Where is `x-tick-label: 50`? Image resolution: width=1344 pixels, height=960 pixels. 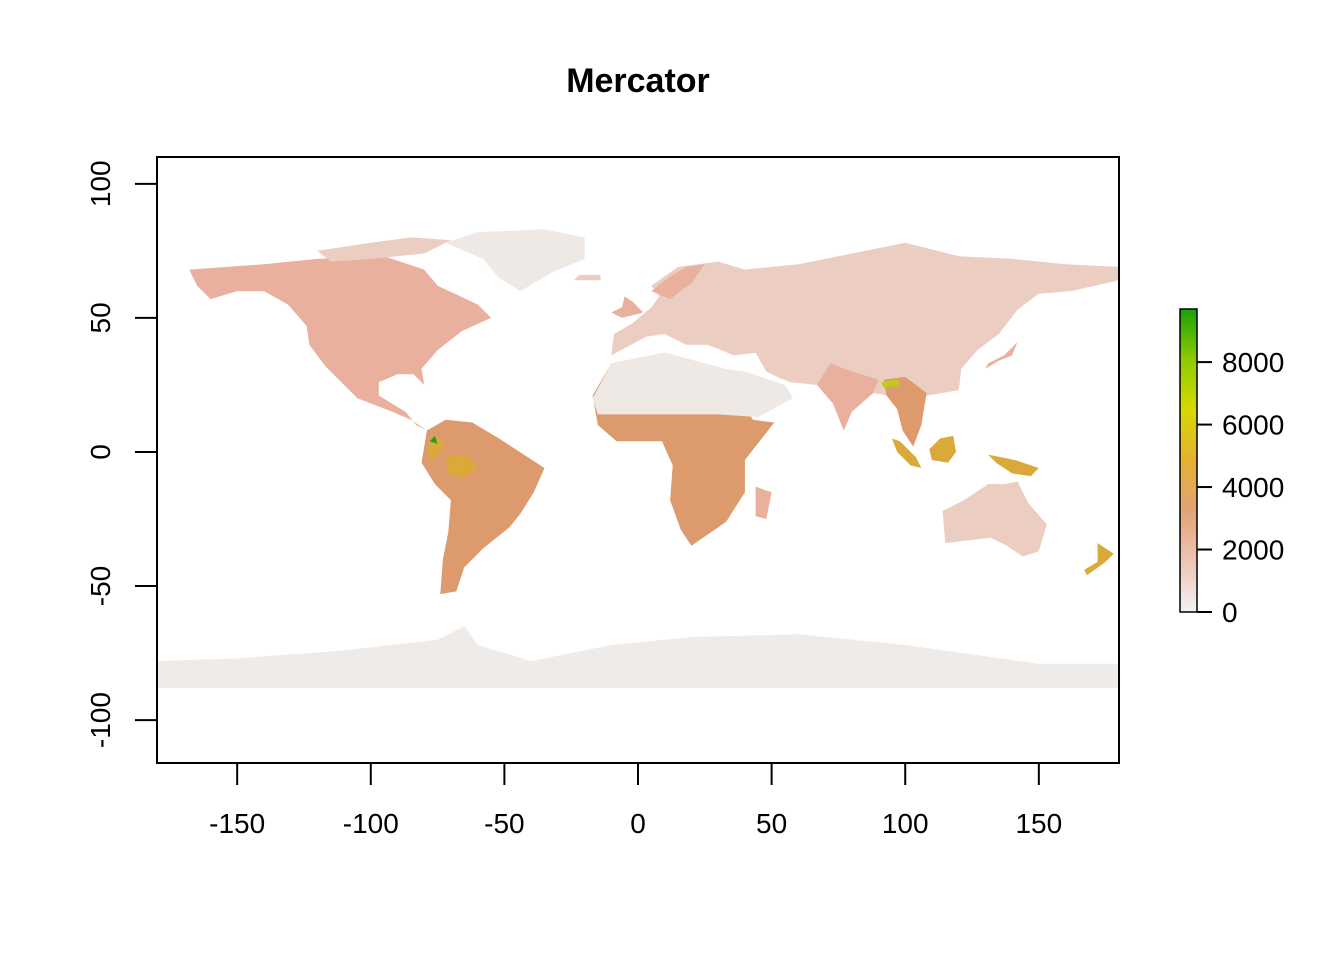
x-tick-label: 50 is located at coordinates (771, 823).